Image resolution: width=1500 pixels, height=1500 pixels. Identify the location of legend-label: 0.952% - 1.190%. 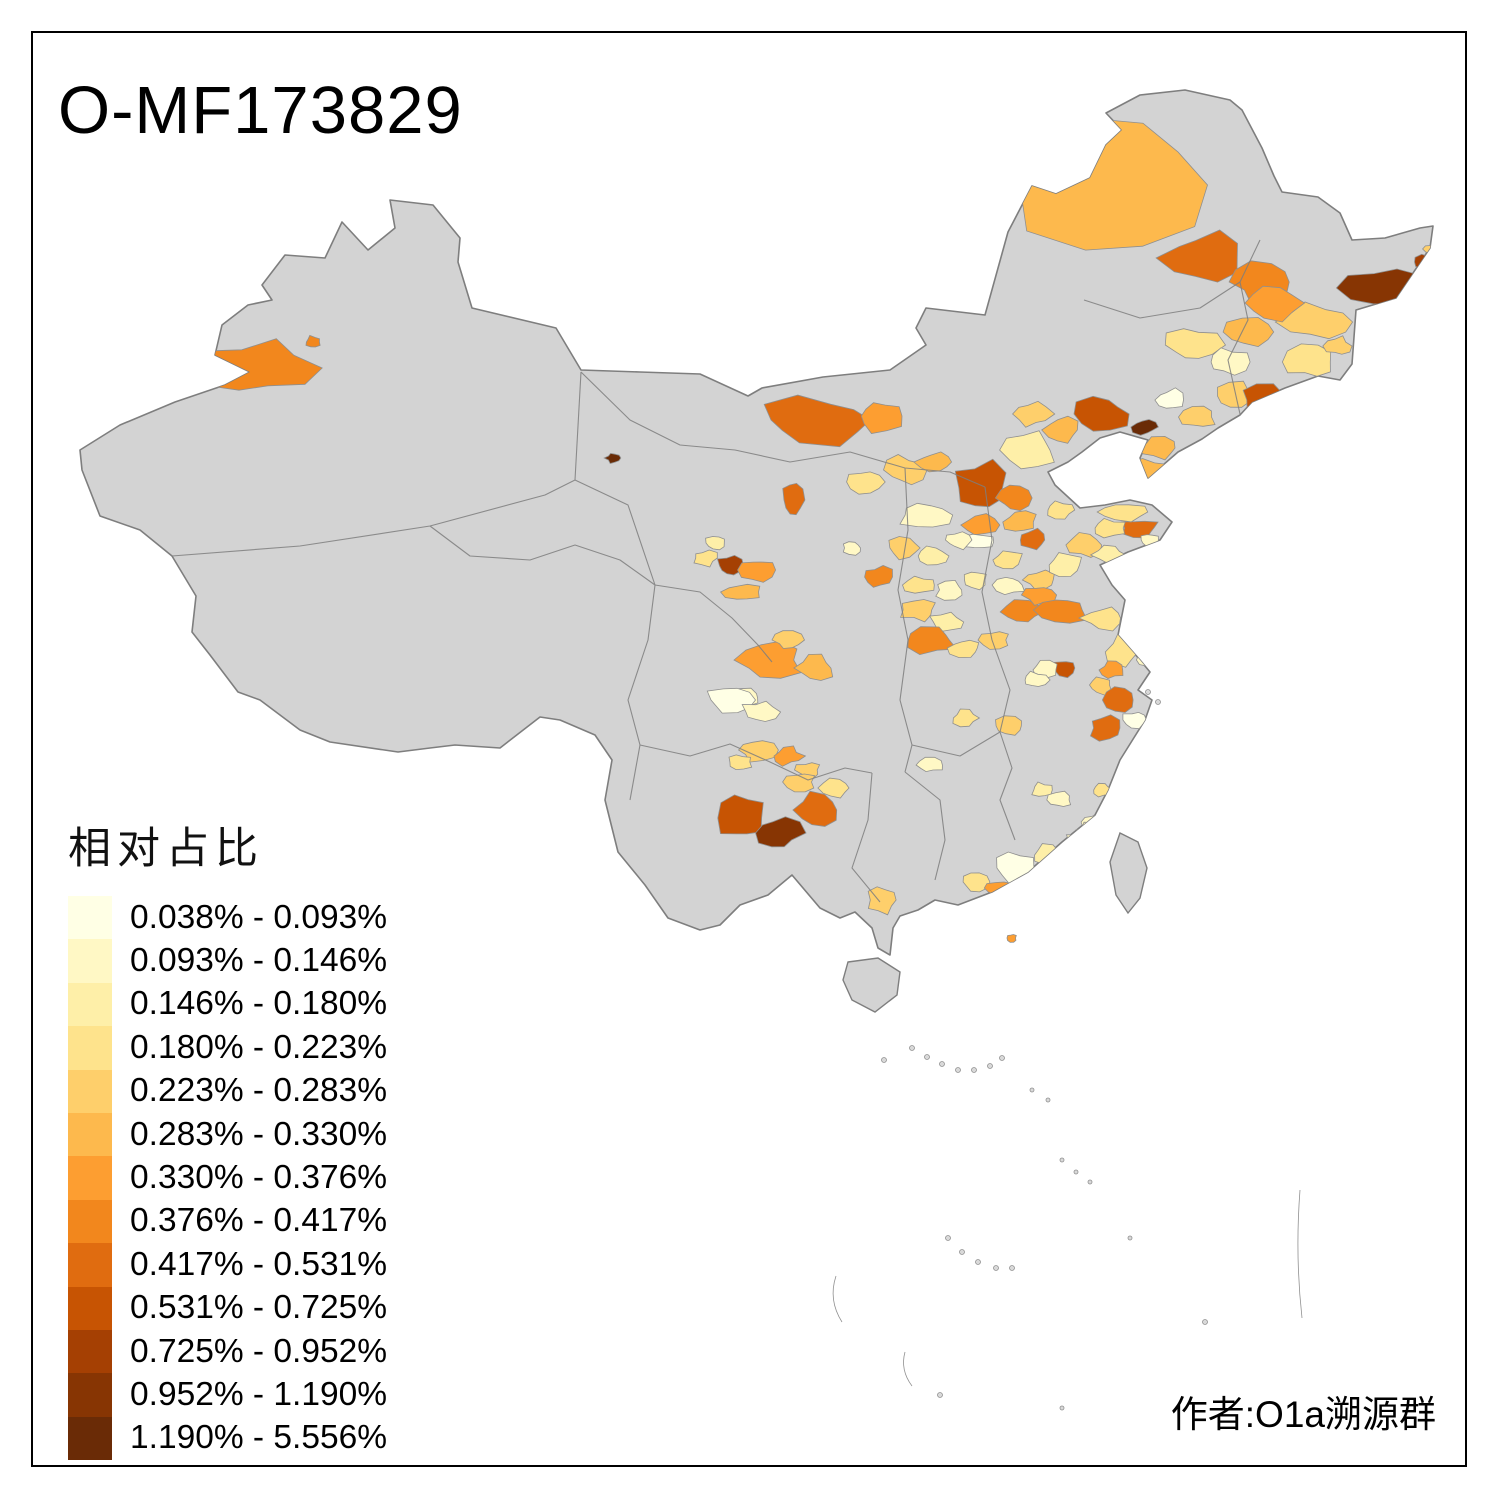
(259, 1394).